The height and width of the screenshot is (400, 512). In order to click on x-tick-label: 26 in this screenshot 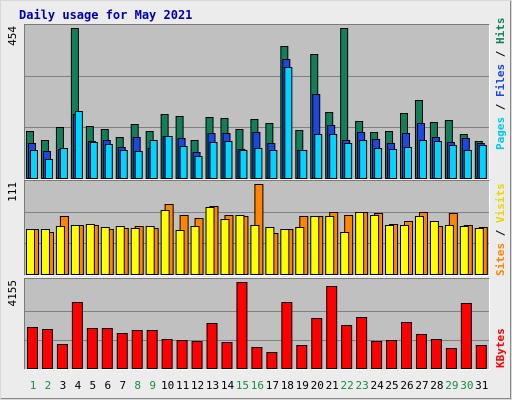, I will do `click(406, 385)`.